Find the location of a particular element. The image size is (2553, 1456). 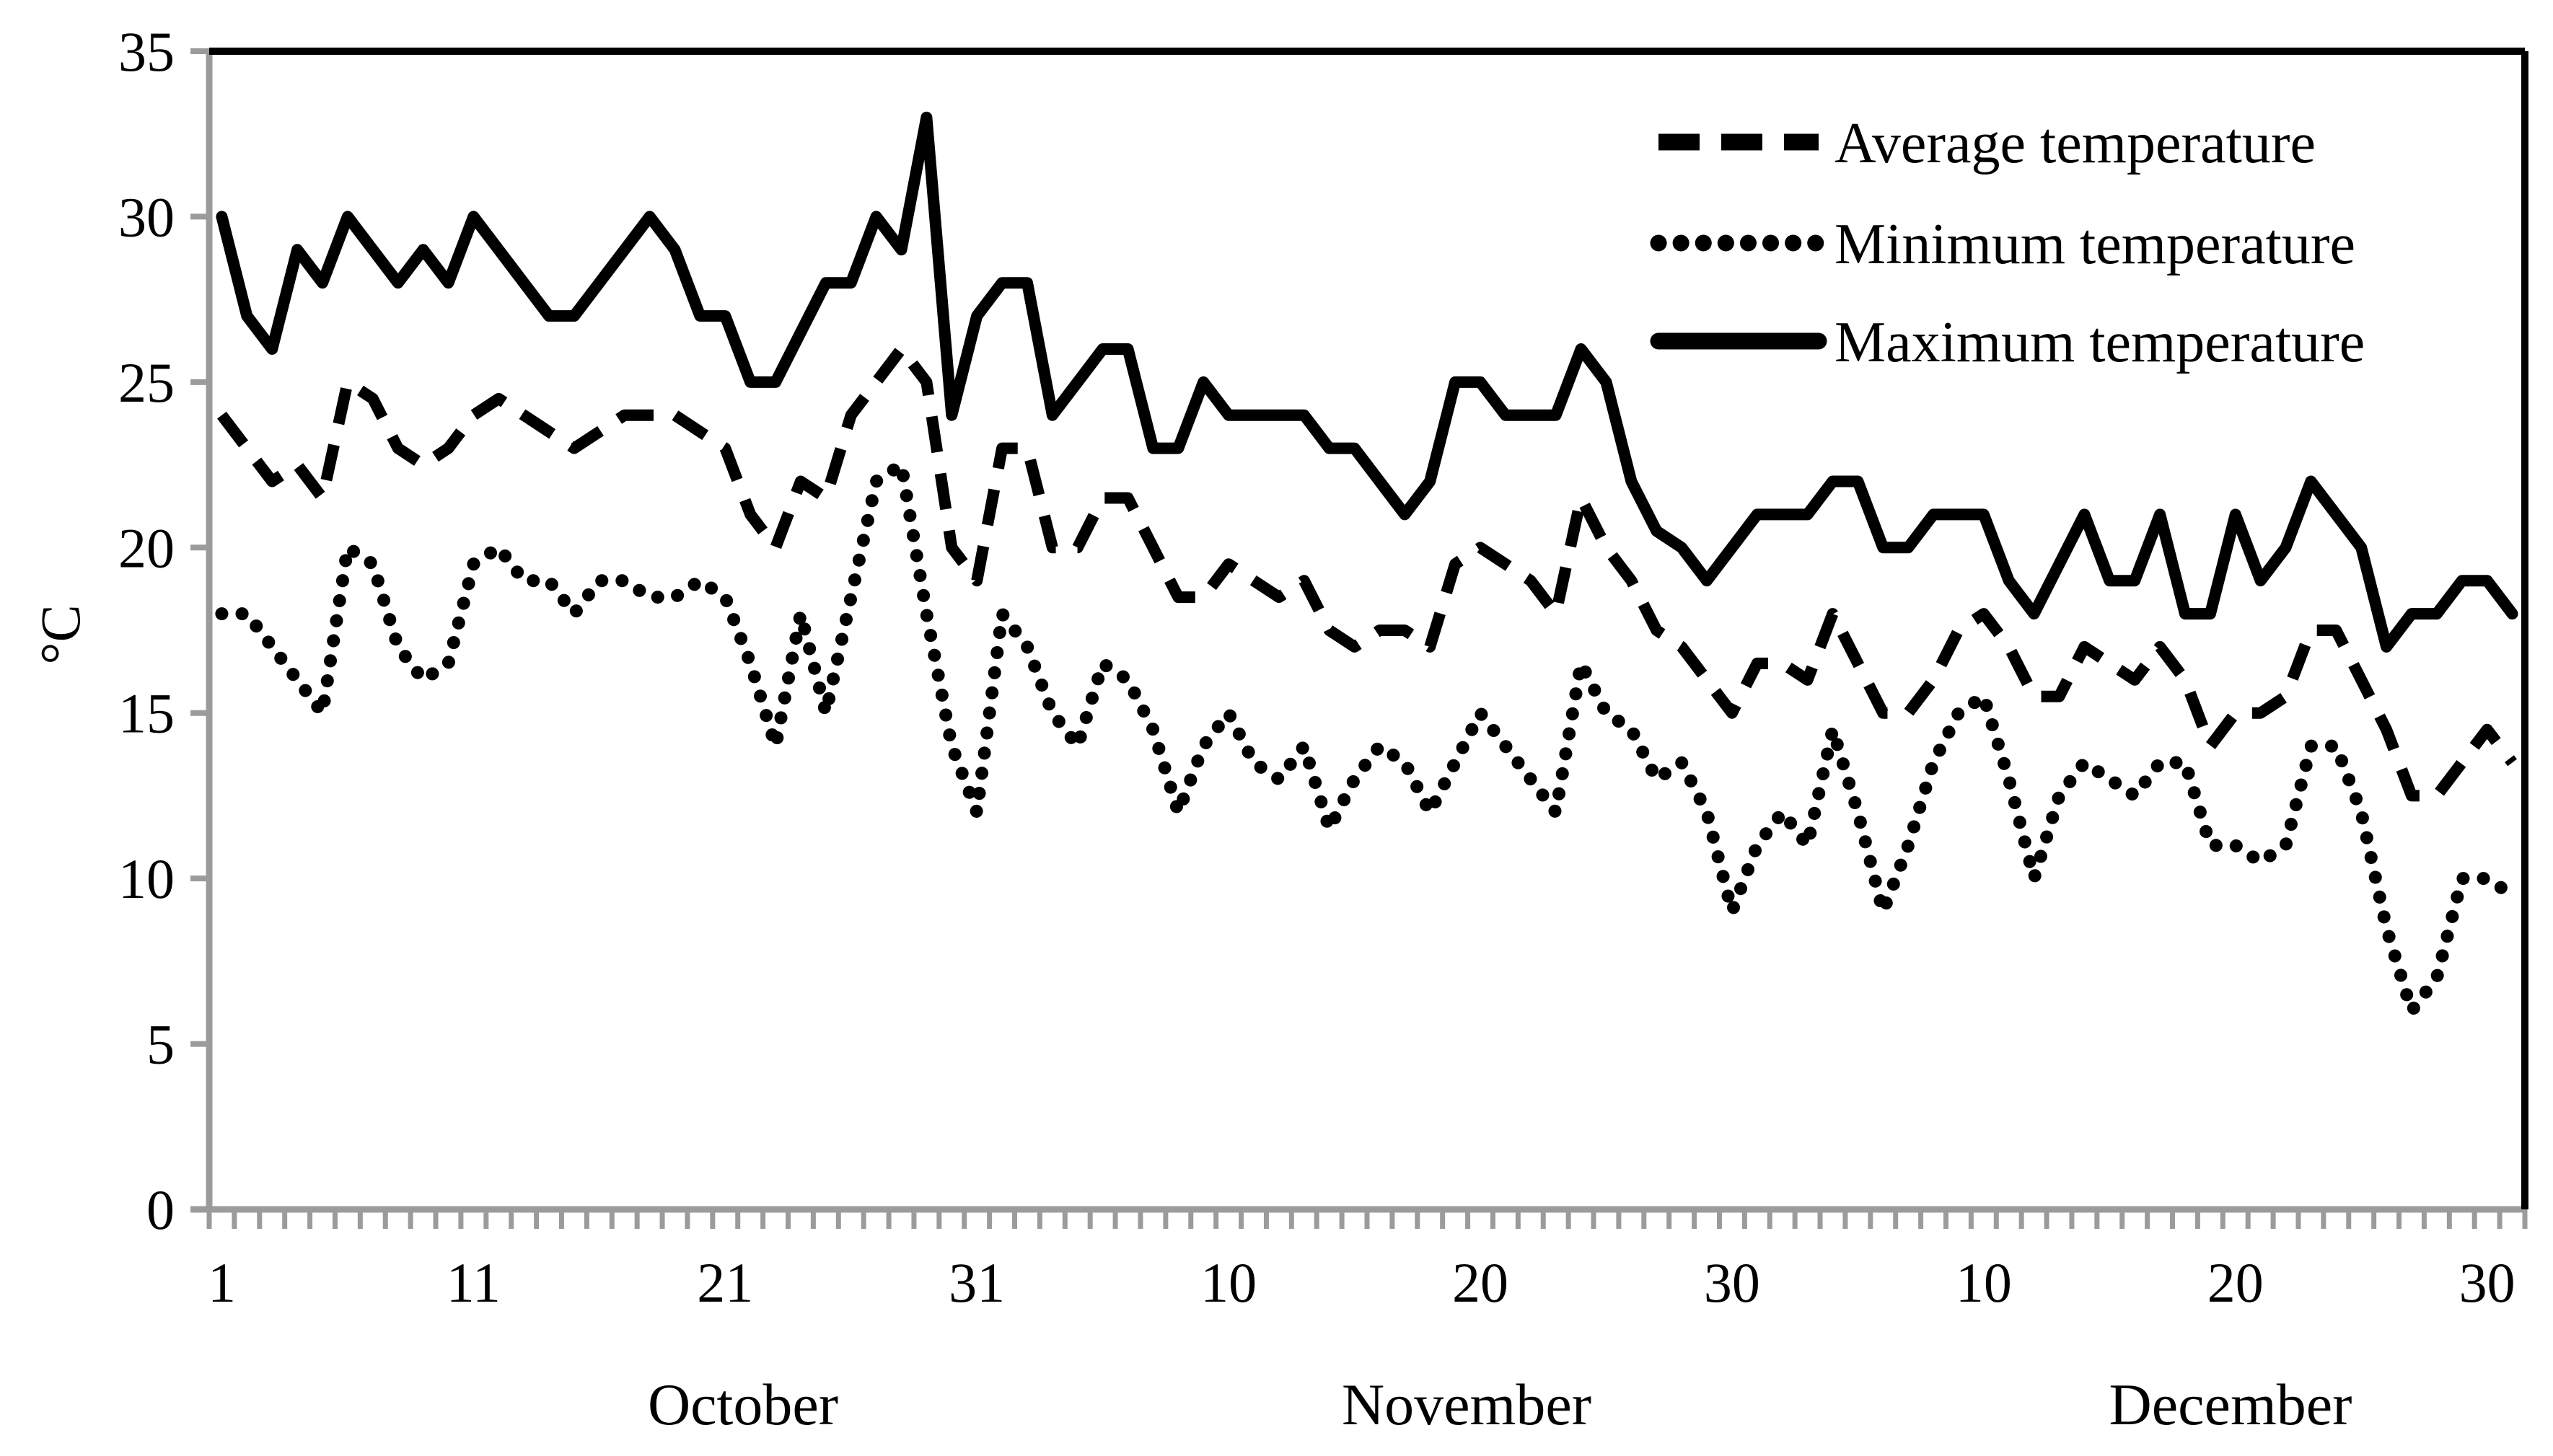

month-label-october: October is located at coordinates (743, 1404).